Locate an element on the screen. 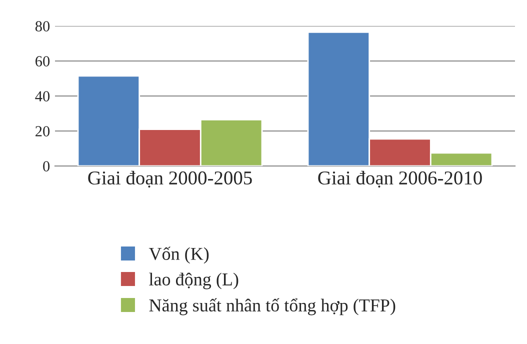  x-tick-label: Giai đoạn 2006-2010 is located at coordinates (400, 179).